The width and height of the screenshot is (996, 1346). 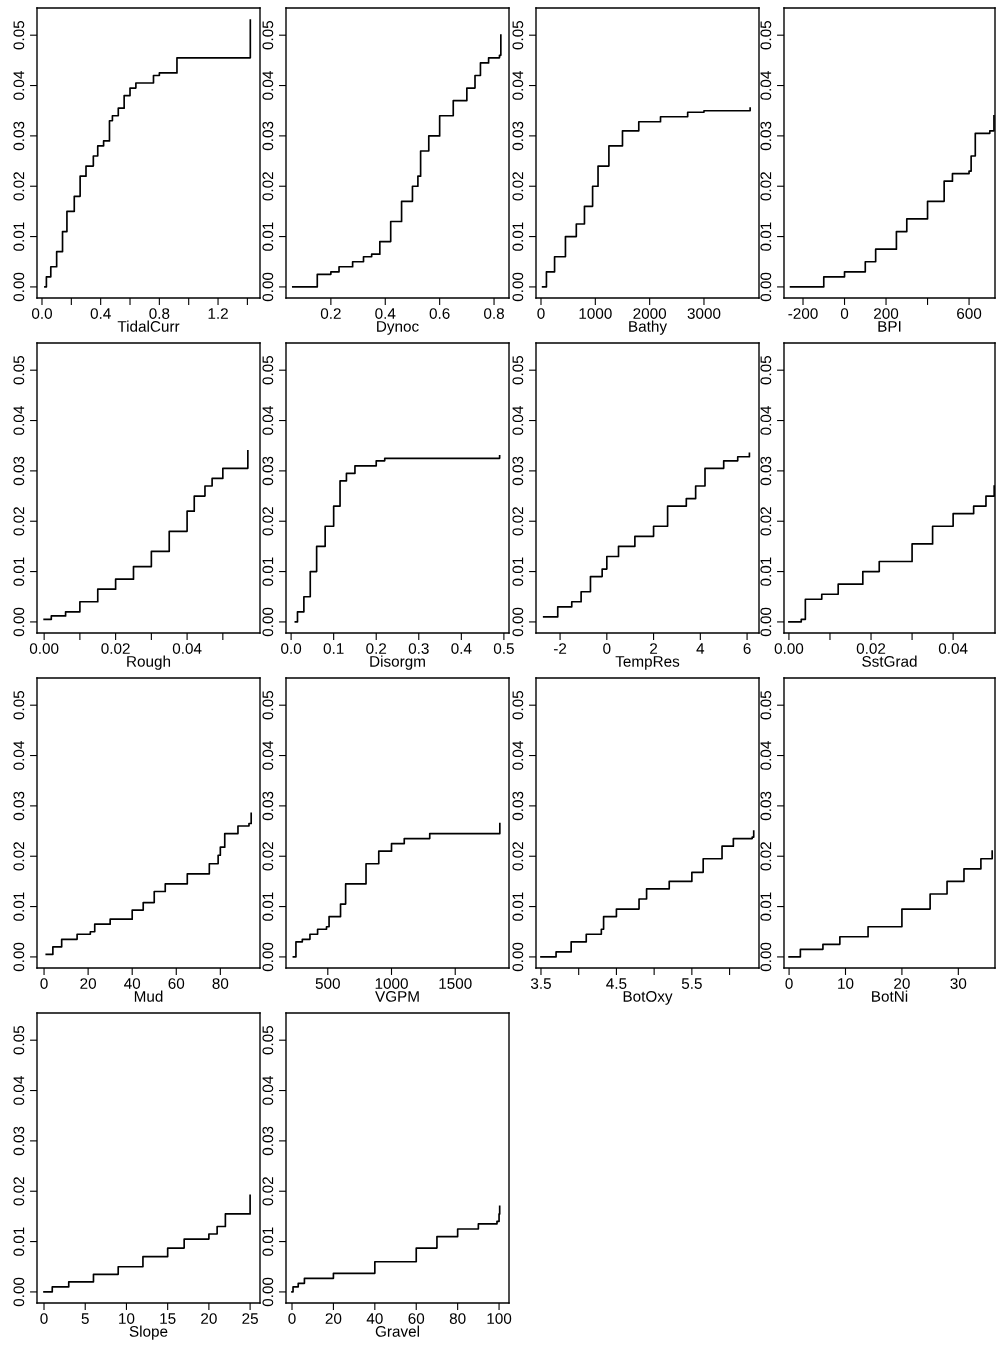 What do you see at coordinates (330, 313) in the screenshot?
I see `x-tick-label: 0.2` at bounding box center [330, 313].